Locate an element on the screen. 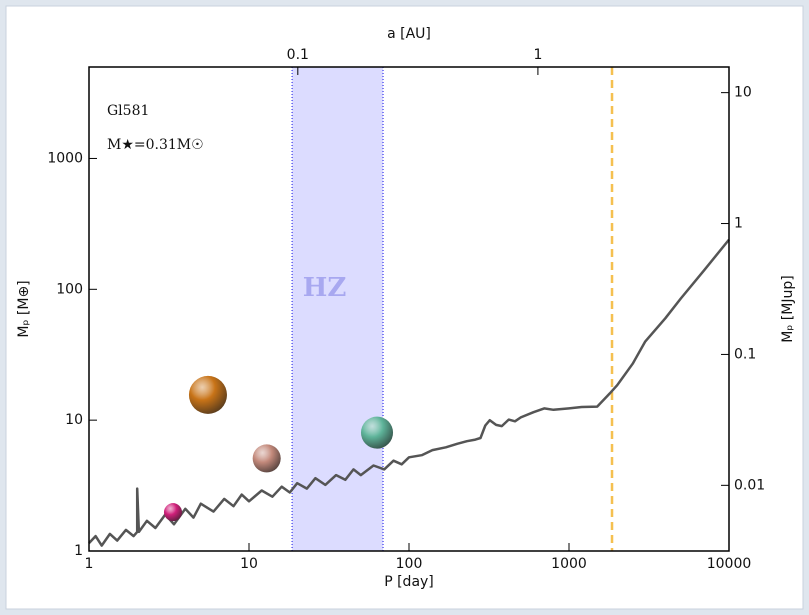 This screenshot has width=809, height=615. x2-tick-label: 1 is located at coordinates (537, 55).